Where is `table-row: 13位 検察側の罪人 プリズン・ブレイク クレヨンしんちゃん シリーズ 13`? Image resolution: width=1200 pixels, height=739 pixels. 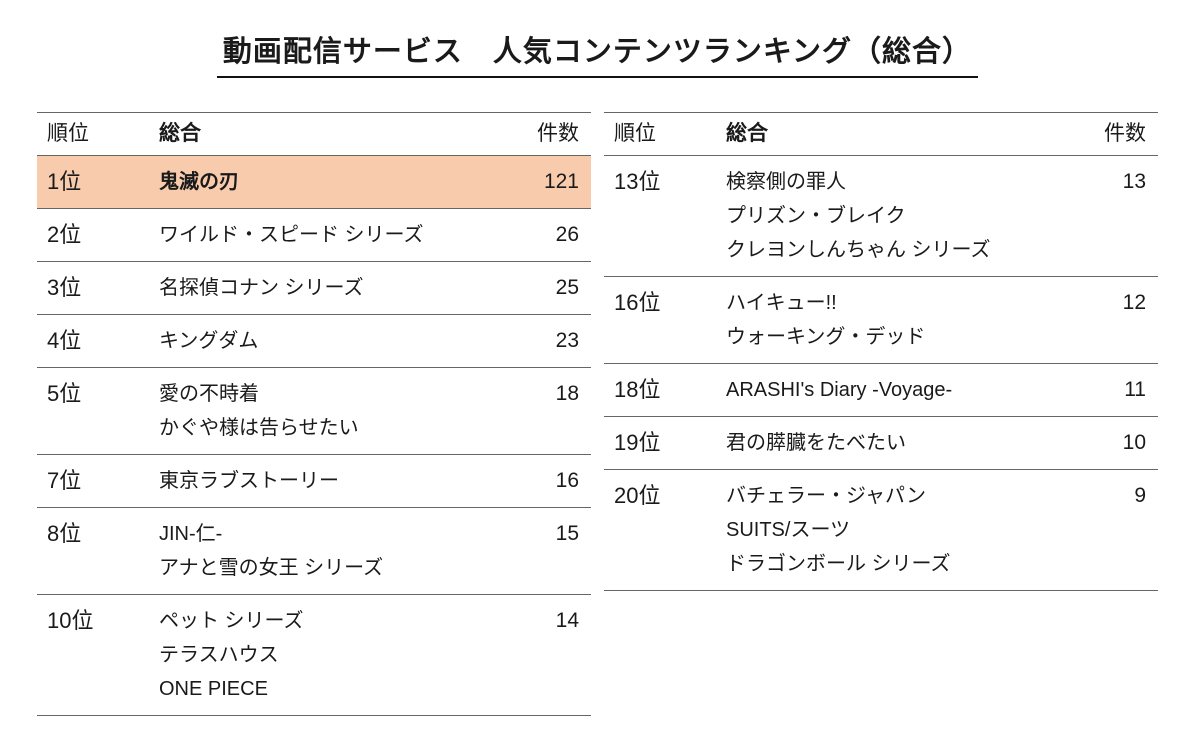
table-row: 13位 検察側の罪人 プリズン・ブレイク クレヨンしんちゃん シリーズ 13 is located at coordinates (881, 216).